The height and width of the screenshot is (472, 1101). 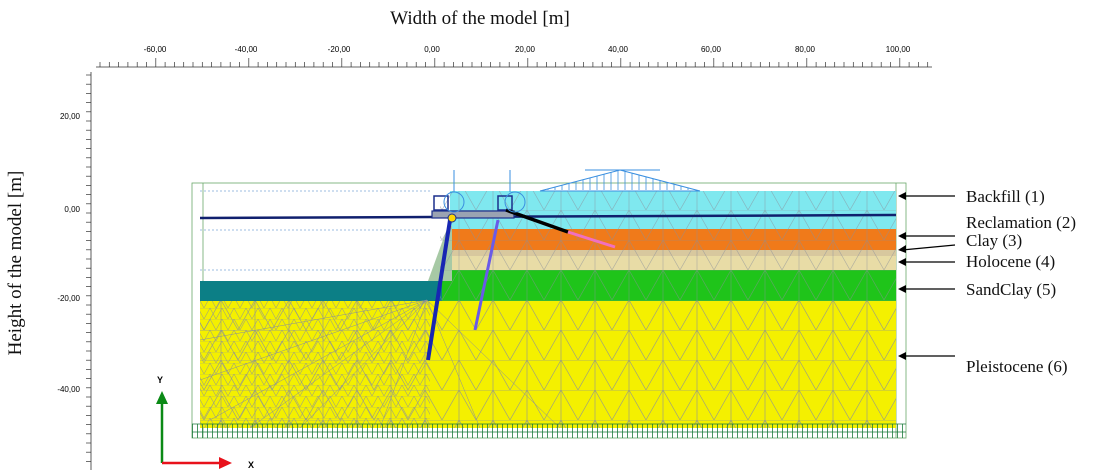 I want to click on x-tick-label: 0,00, so click(x=432, y=49).